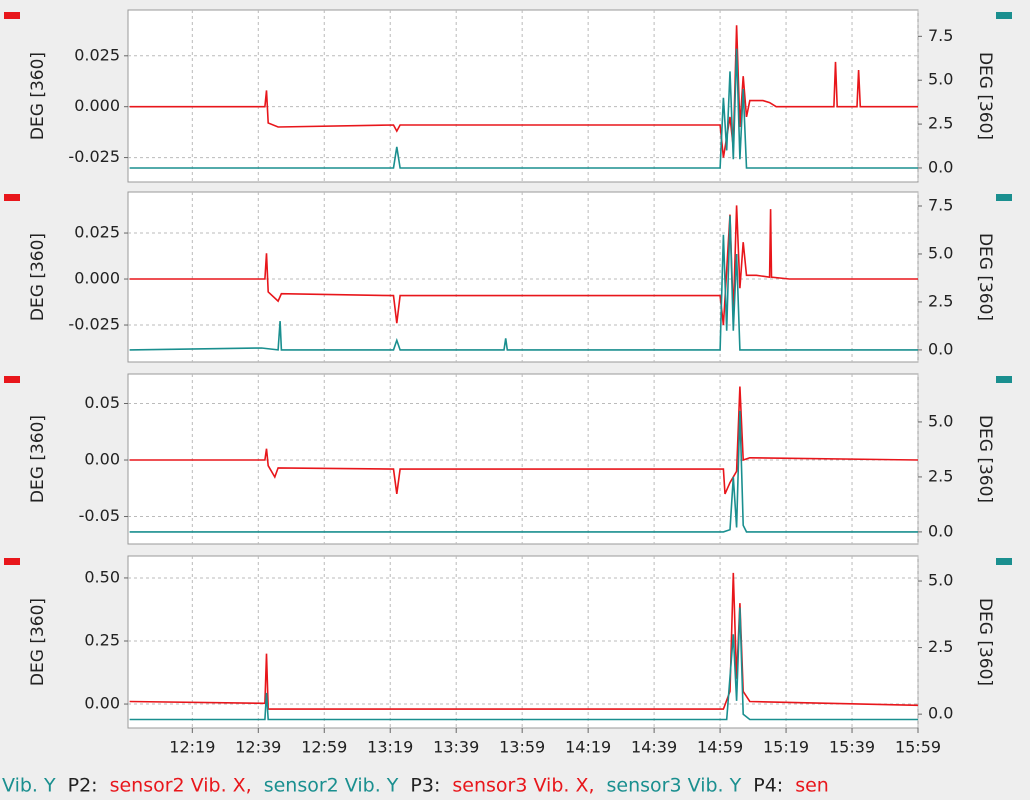 The width and height of the screenshot is (1030, 800). Describe the element at coordinates (181, 786) in the screenshot. I see `legend-entry: sensor2 Vib. X,` at that location.